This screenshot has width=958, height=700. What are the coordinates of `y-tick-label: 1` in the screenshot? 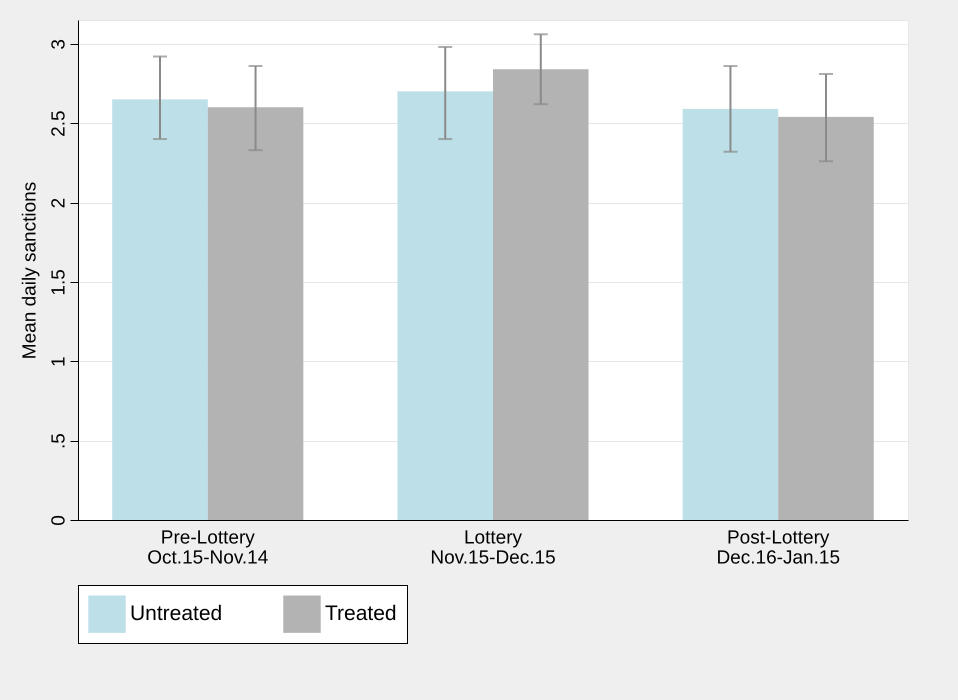 It's located at (59, 362).